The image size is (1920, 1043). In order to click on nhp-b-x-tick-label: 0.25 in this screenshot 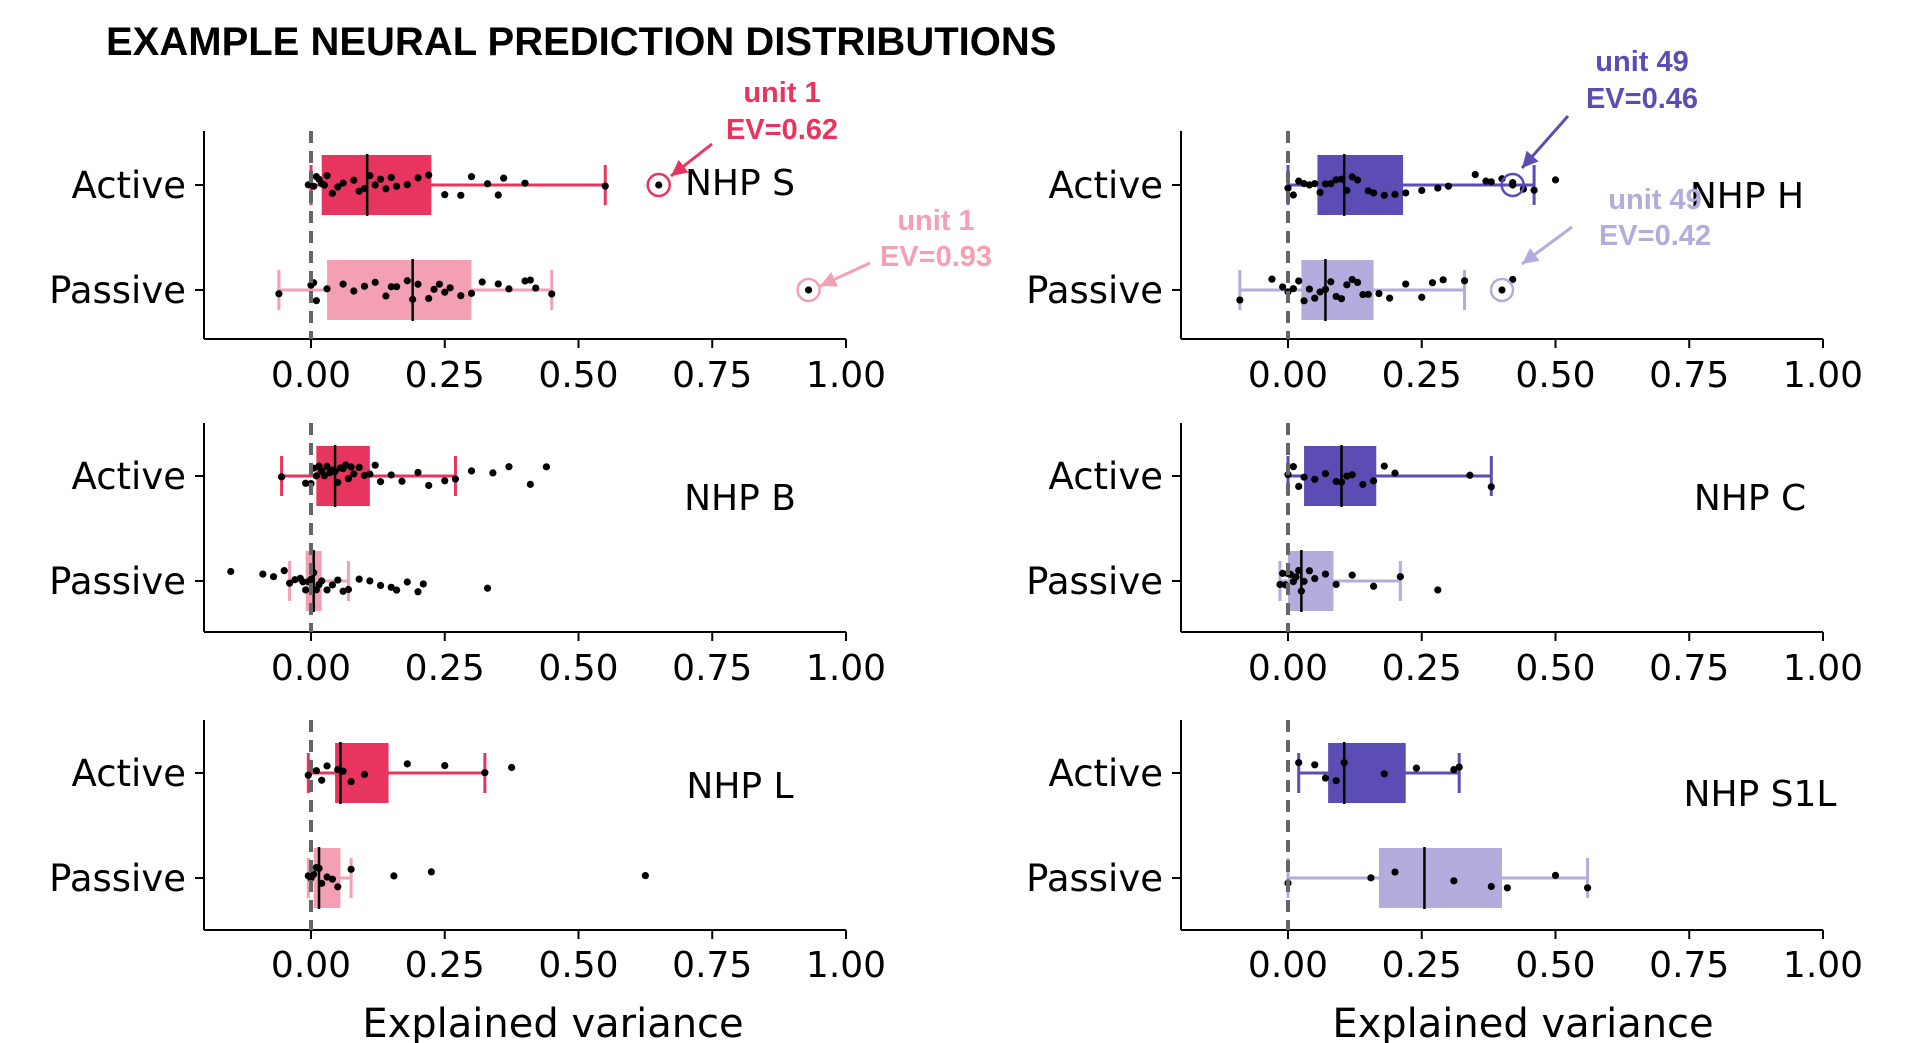, I will do `click(445, 668)`.